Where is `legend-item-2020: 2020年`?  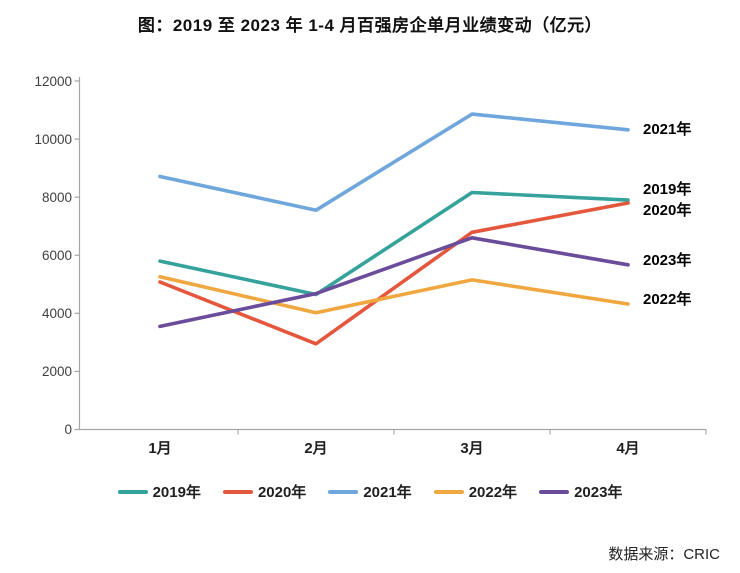 legend-item-2020: 2020年 is located at coordinates (264, 491).